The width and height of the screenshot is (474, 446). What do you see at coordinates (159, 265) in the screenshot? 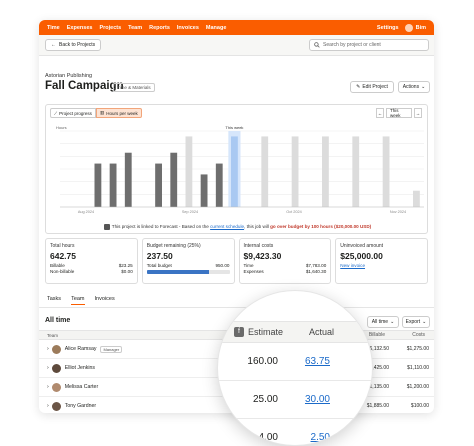
I see `total-budget-label: Total budget` at bounding box center [159, 265].